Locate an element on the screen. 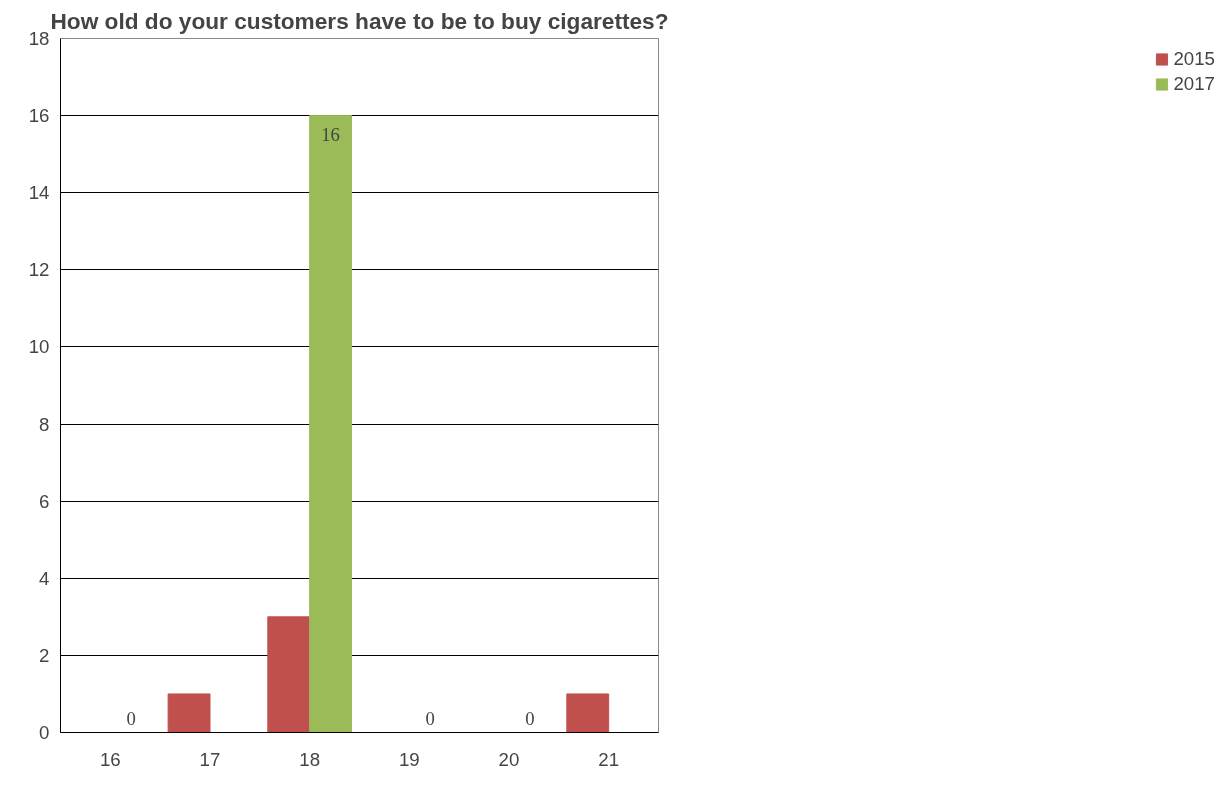  y-tick-label: 0 is located at coordinates (44, 732).